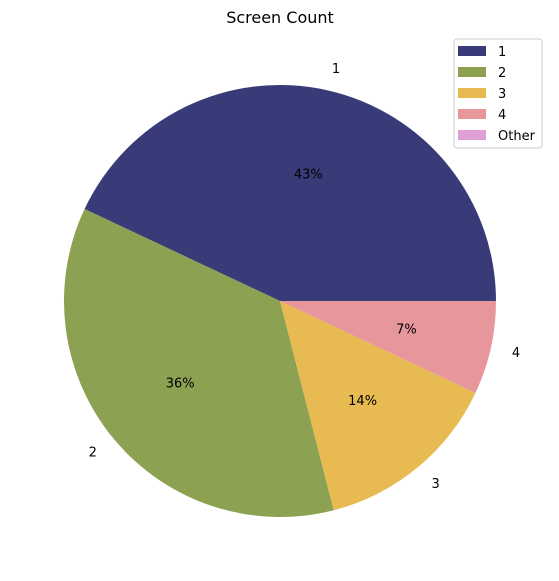 This screenshot has height=581, width=559. Describe the element at coordinates (362, 401) in the screenshot. I see `percent-label-3: 14%` at that location.